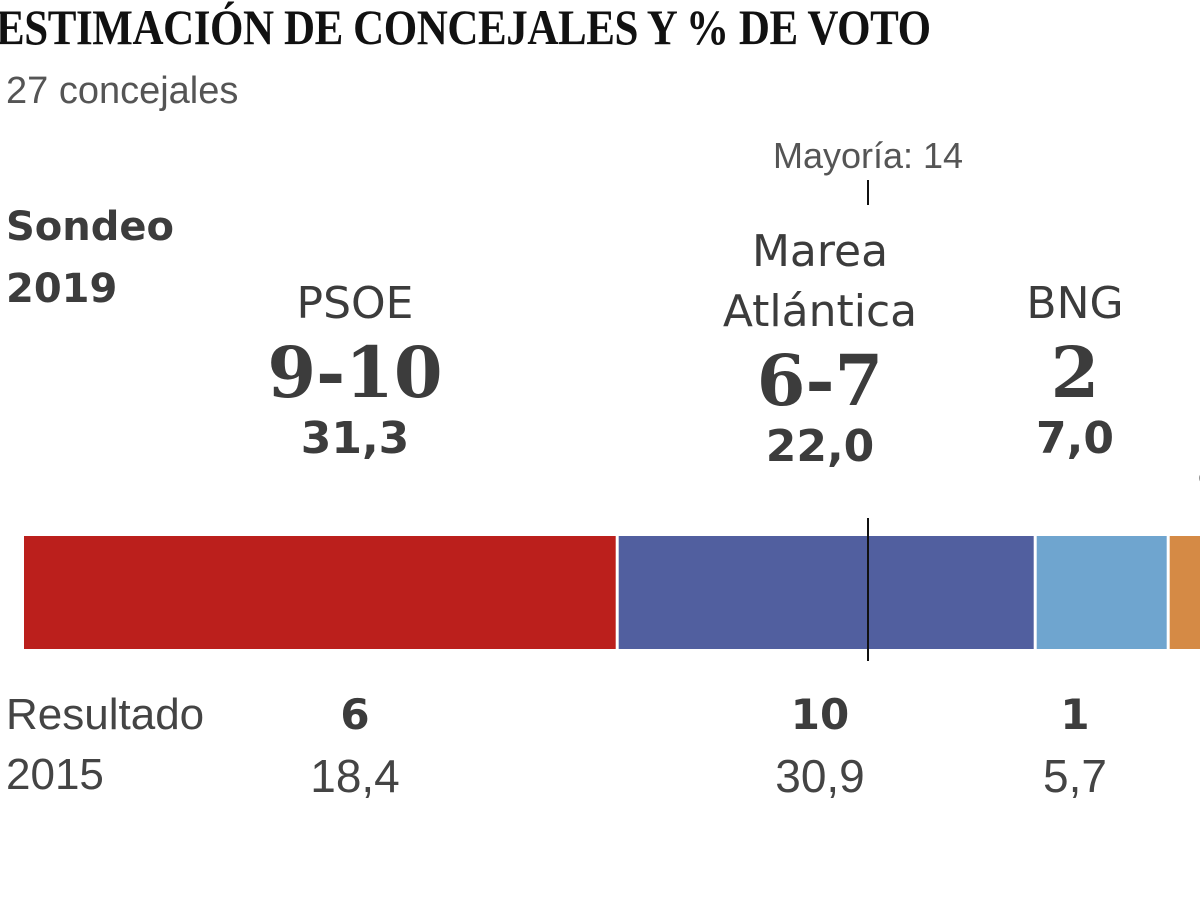 The width and height of the screenshot is (1200, 900). What do you see at coordinates (820, 776) in the screenshot?
I see `party-pct-2015: 30,9` at bounding box center [820, 776].